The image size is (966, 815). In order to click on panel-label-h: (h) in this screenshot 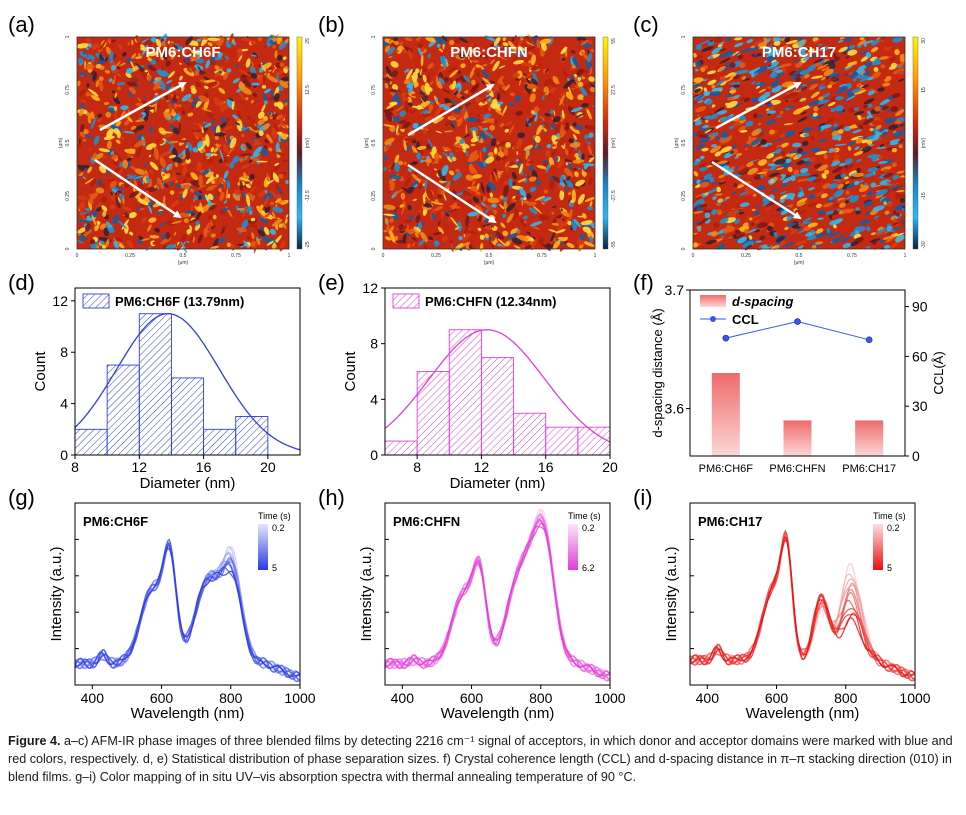, I will do `click(331, 497)`.